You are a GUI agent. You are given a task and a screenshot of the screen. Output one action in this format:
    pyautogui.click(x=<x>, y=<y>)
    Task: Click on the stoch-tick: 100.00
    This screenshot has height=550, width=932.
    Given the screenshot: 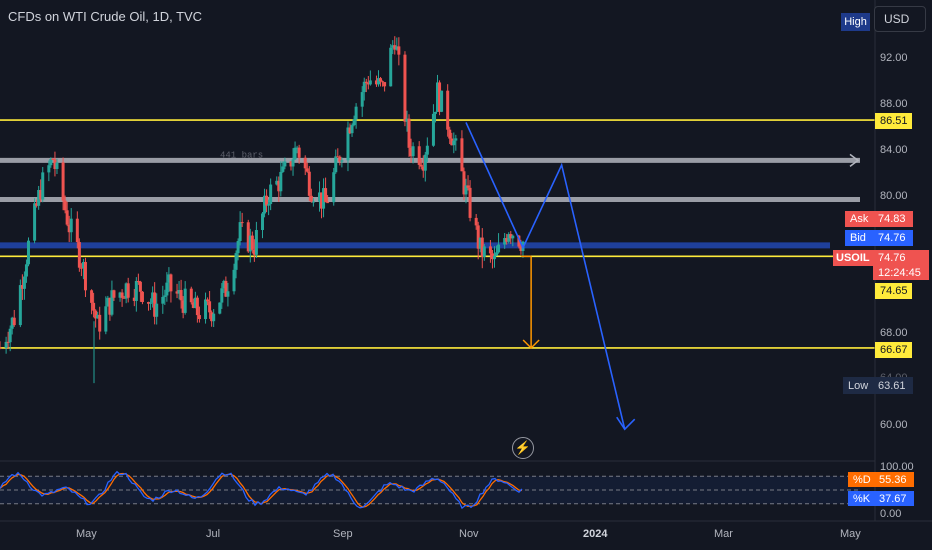 What is the action you would take?
    pyautogui.click(x=897, y=467)
    